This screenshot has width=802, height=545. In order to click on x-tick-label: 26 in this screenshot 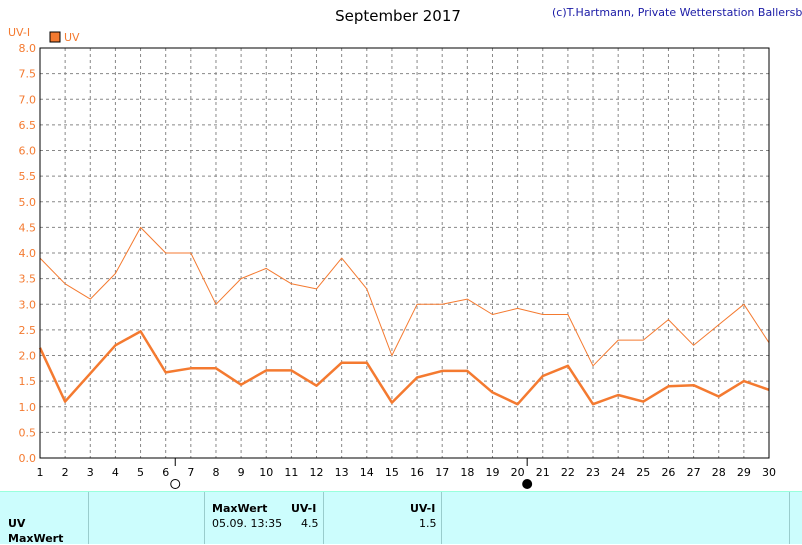, I will do `click(668, 472)`.